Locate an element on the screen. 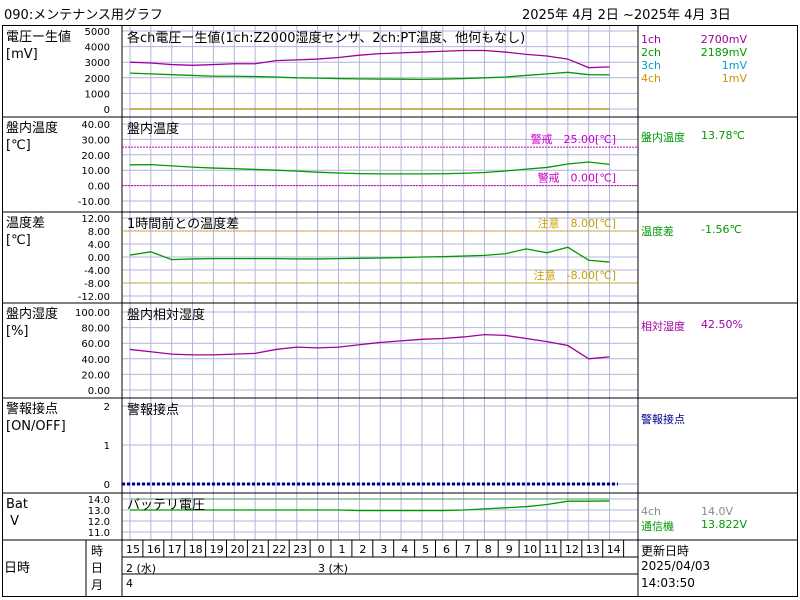  y-tick-label: 1000 is located at coordinates (97, 94).